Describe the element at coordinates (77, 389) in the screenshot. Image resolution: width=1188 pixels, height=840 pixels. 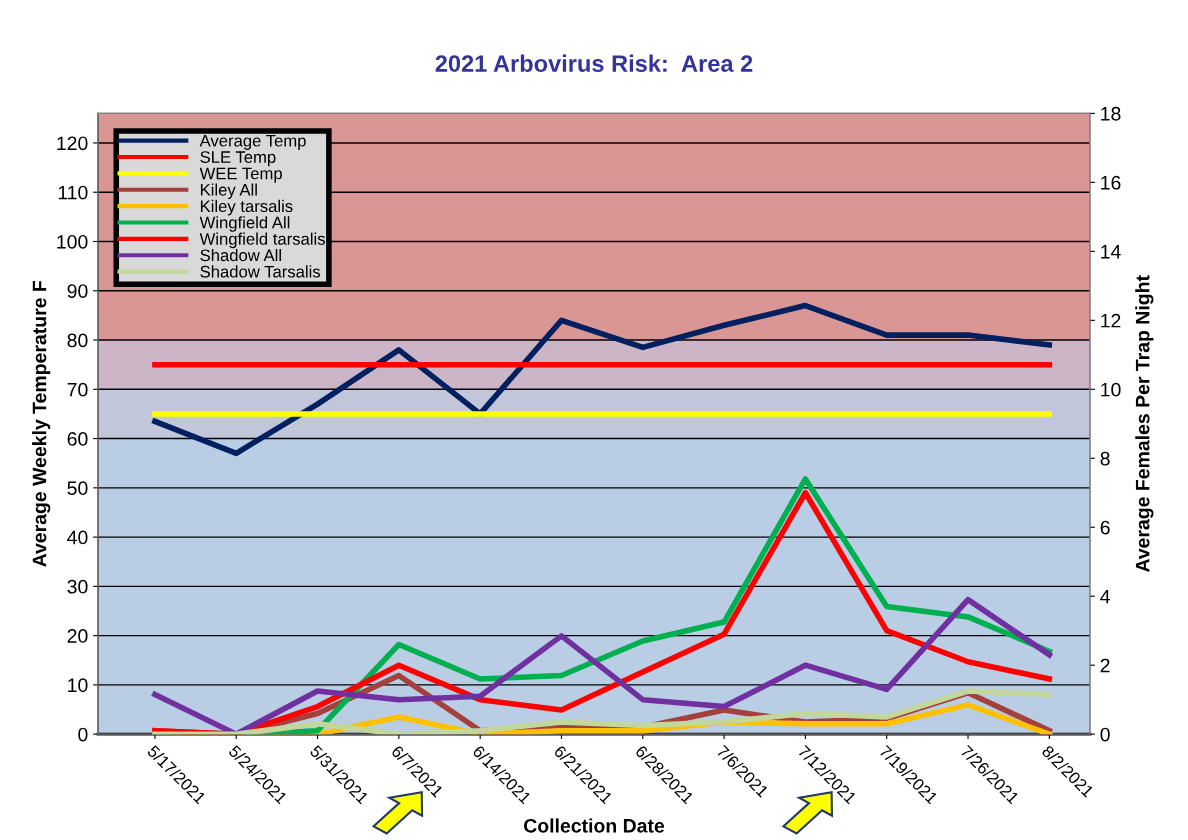
I see `y-tick-label: 70` at that location.